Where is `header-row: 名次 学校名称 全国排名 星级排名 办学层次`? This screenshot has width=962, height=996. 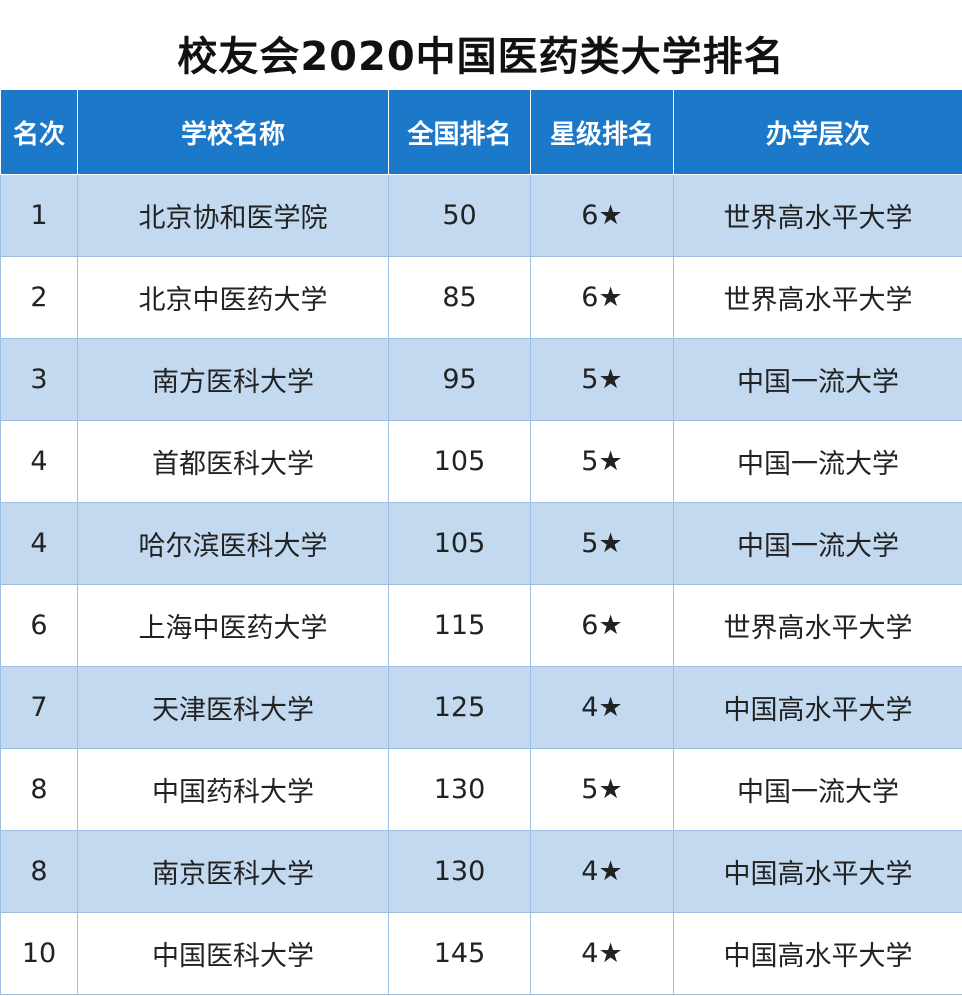
header-row: 名次 学校名称 全国排名 星级排名 办学层次 is located at coordinates (481, 132).